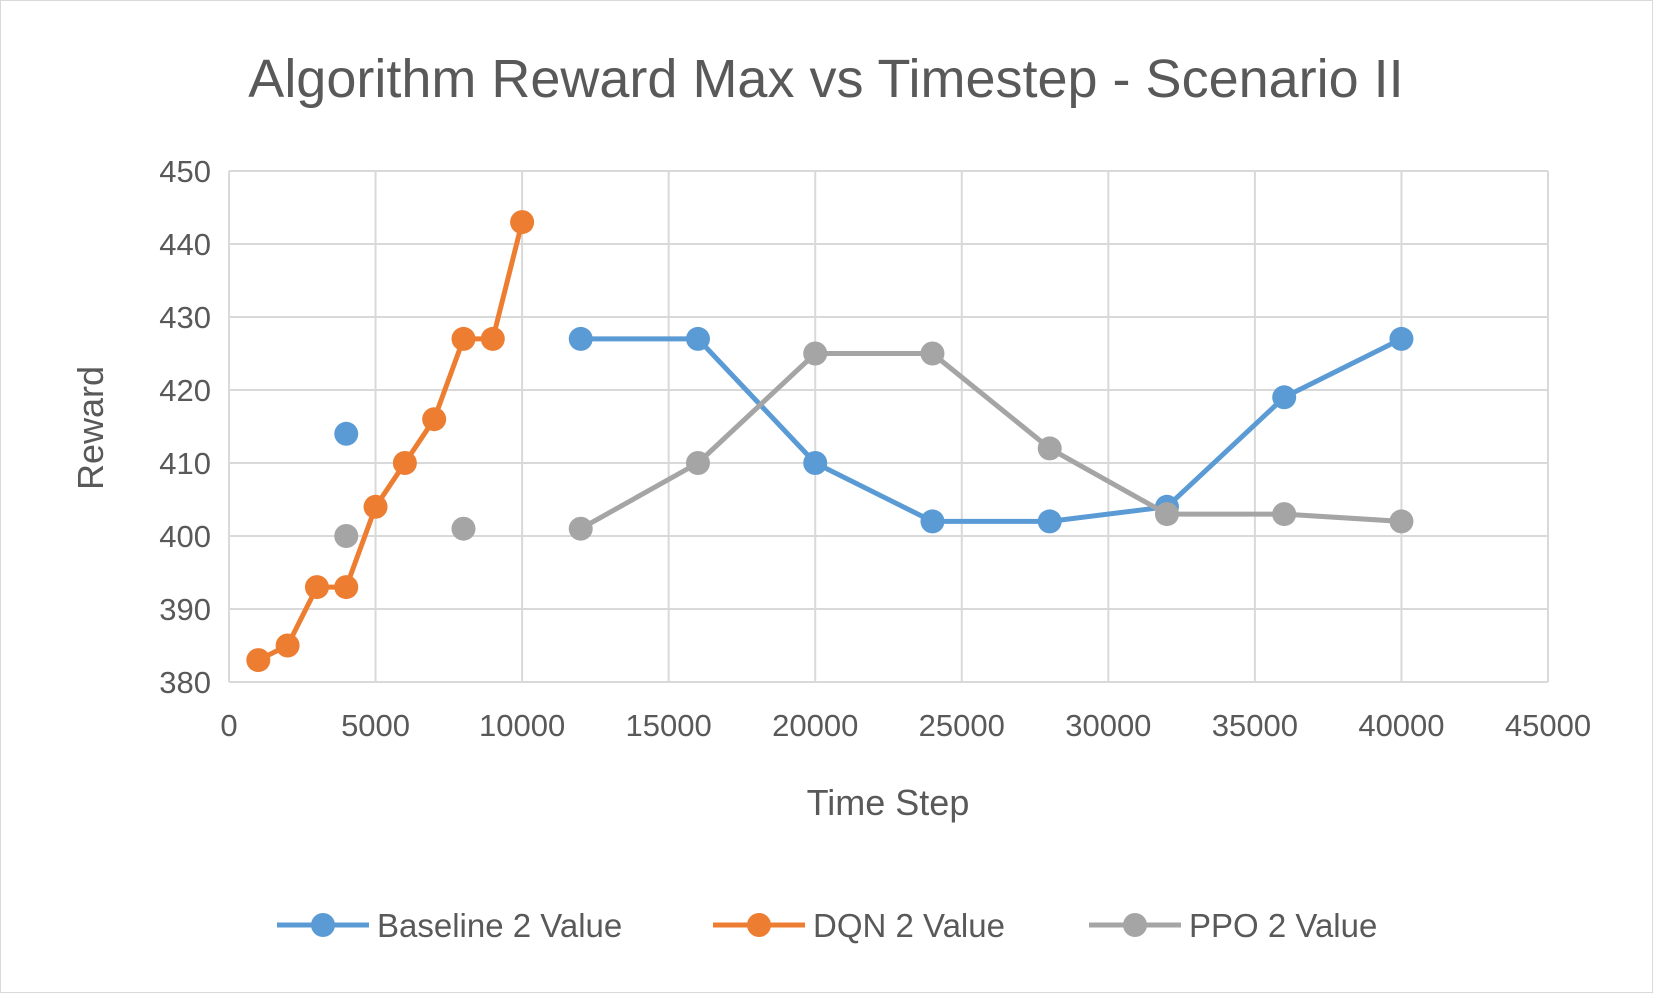 The image size is (1653, 993). Describe the element at coordinates (375, 725) in the screenshot. I see `x-tick-label: 5000` at that location.